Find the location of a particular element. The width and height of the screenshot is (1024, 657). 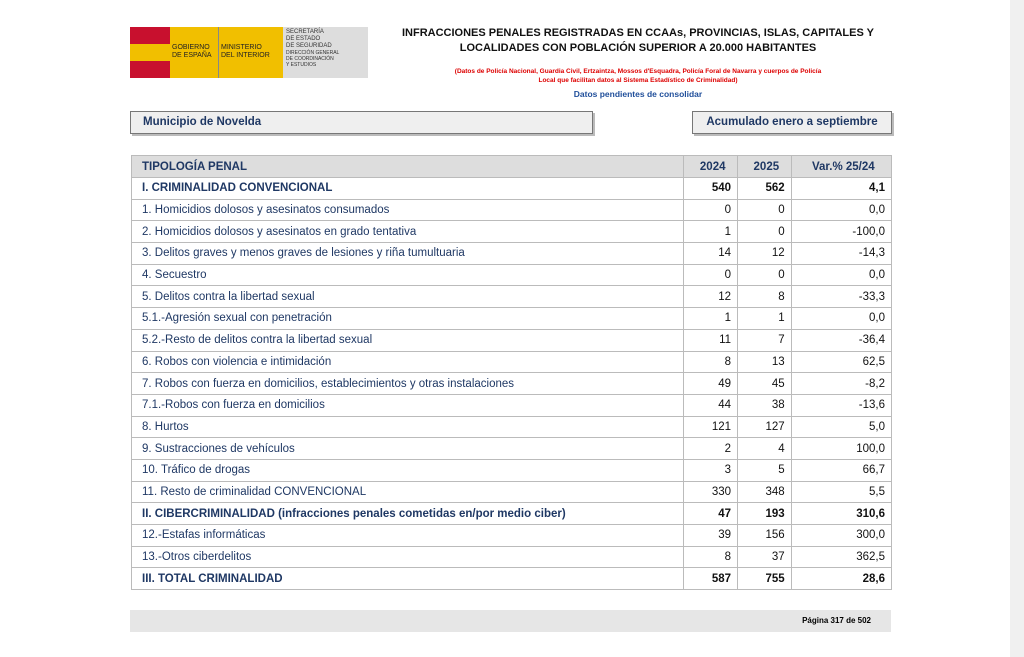

value-cell: 5,0 is located at coordinates (841, 427).